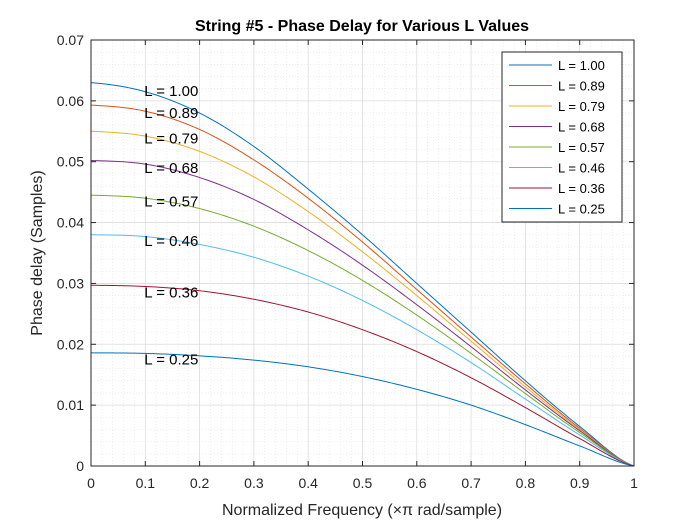  What do you see at coordinates (70, 223) in the screenshot?
I see `y-tick-label: 0.04` at bounding box center [70, 223].